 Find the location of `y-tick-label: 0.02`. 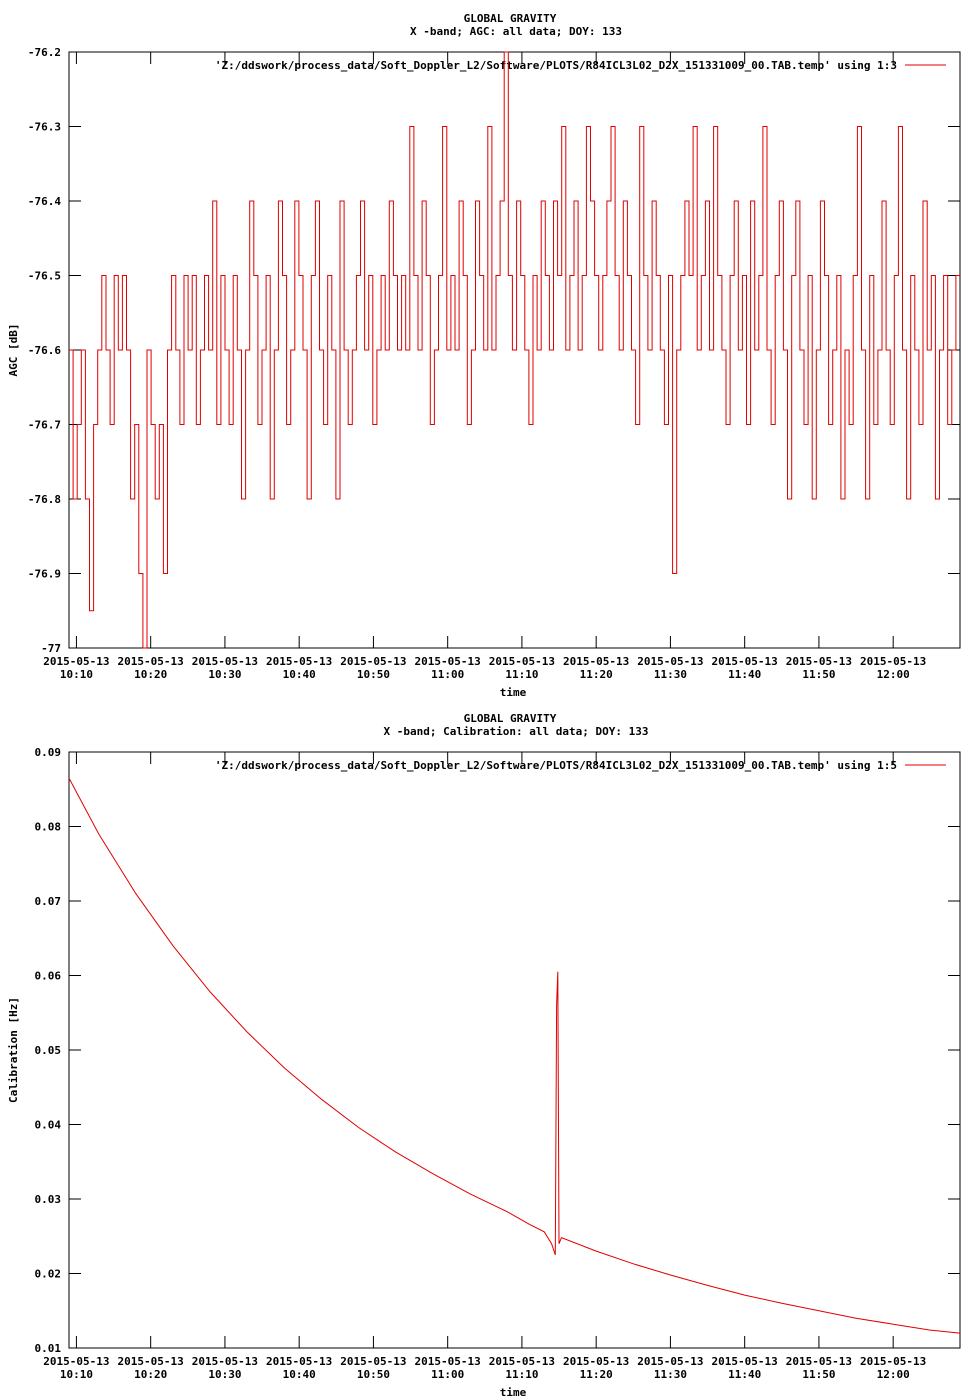

y-tick-label: 0.02 is located at coordinates (48, 1274).